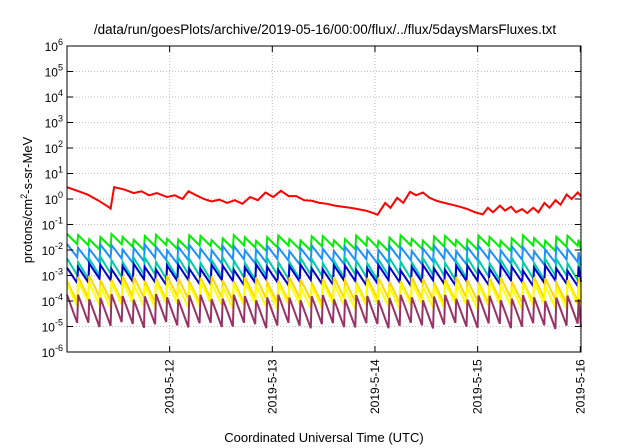  Describe the element at coordinates (580, 386) in the screenshot. I see `x-tick-label: 2019-5-16` at that location.